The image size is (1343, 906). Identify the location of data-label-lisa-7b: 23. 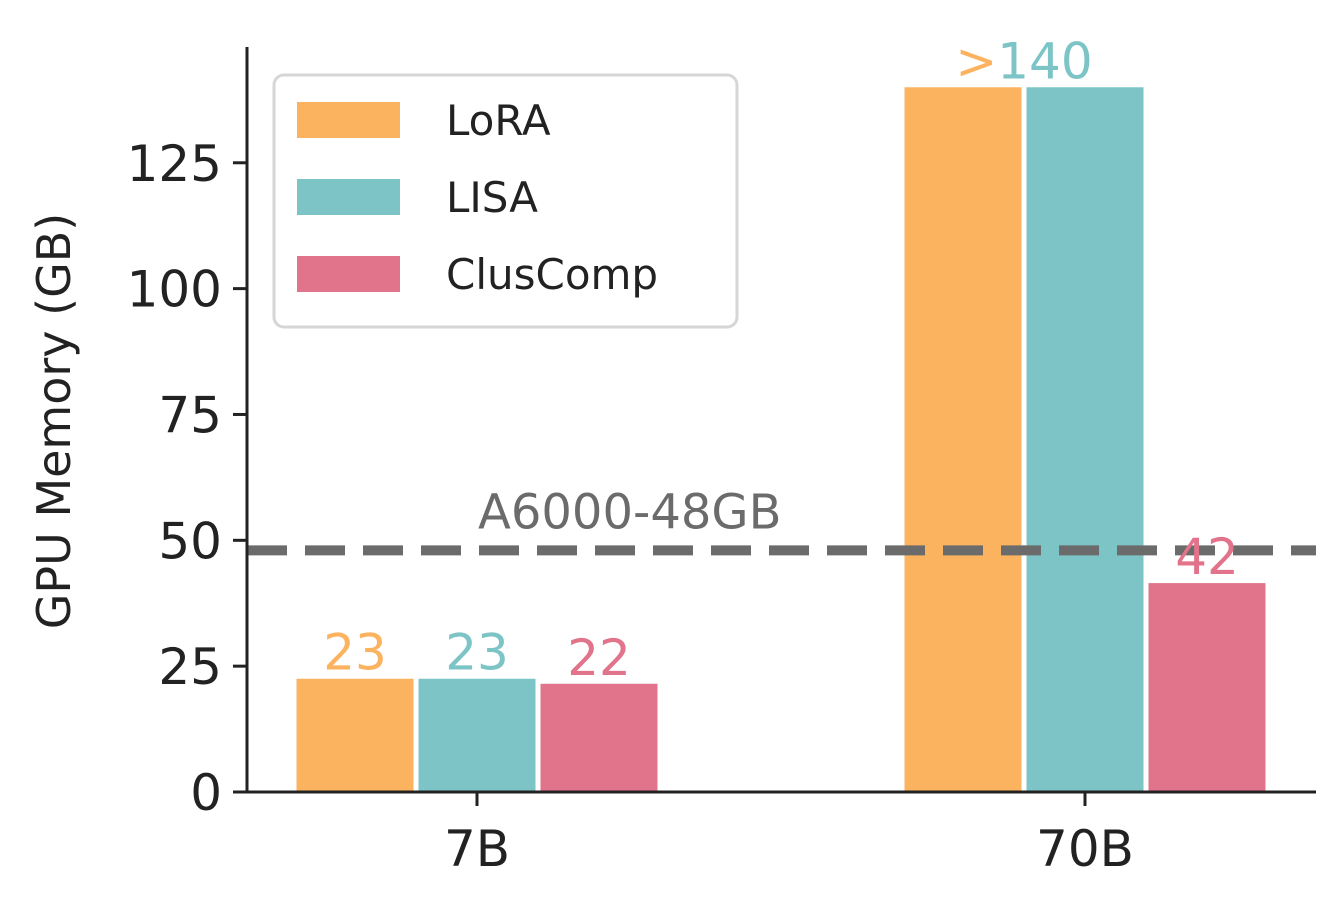
(477, 653).